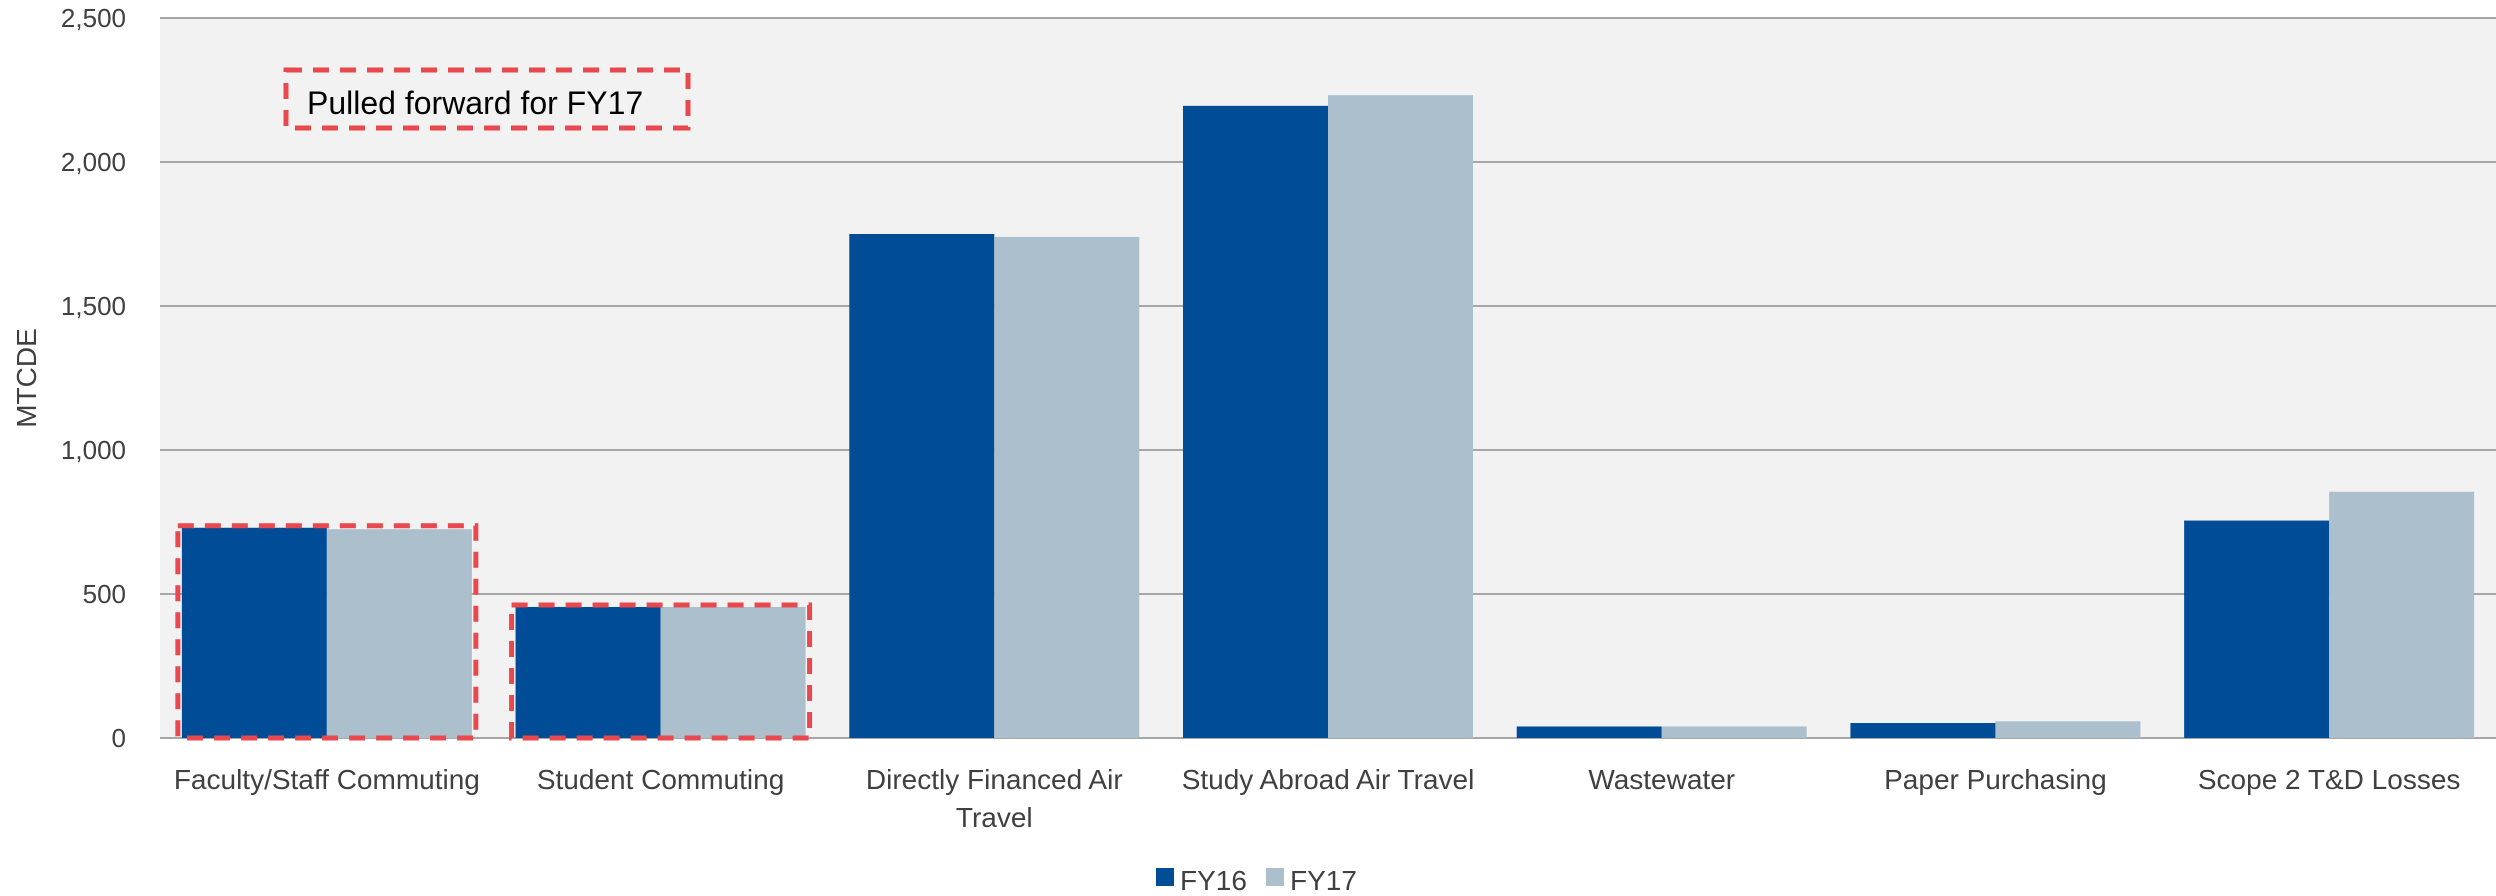 Image resolution: width=2496 pixels, height=896 pixels. What do you see at coordinates (475, 103) in the screenshot?
I see `annotation-text: Pulled forward for FY17` at bounding box center [475, 103].